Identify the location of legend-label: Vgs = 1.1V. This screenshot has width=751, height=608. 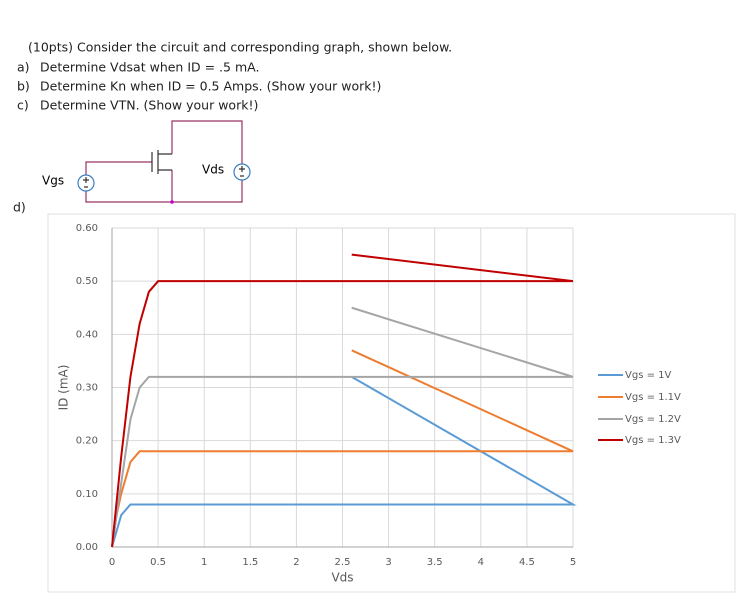
(653, 397).